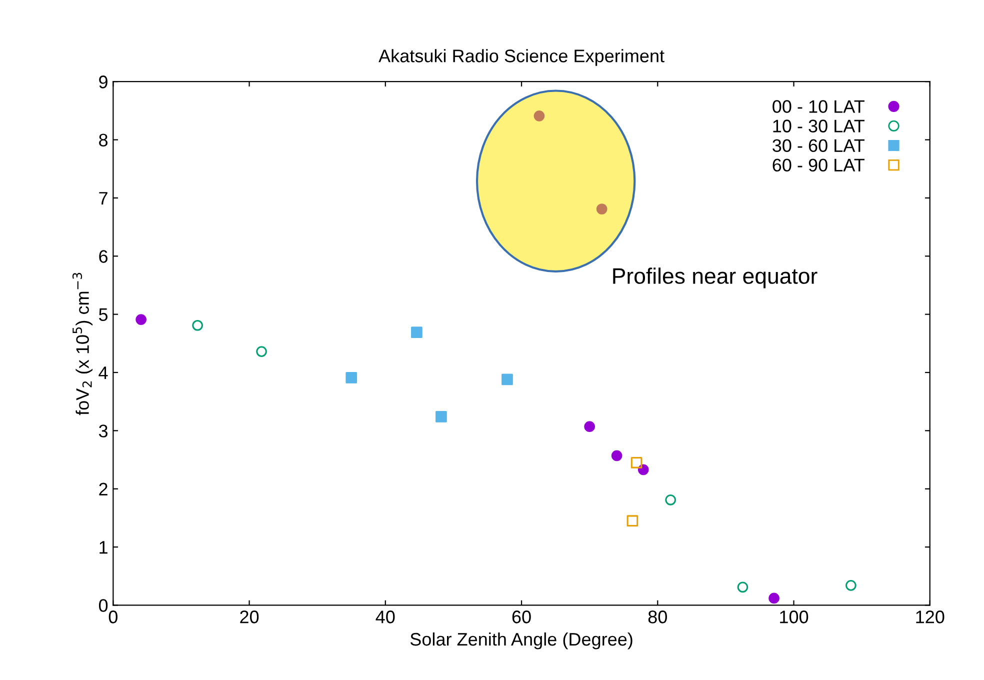 The width and height of the screenshot is (984, 680). Describe the element at coordinates (930, 617) in the screenshot. I see `x-tick-label: 120` at that location.